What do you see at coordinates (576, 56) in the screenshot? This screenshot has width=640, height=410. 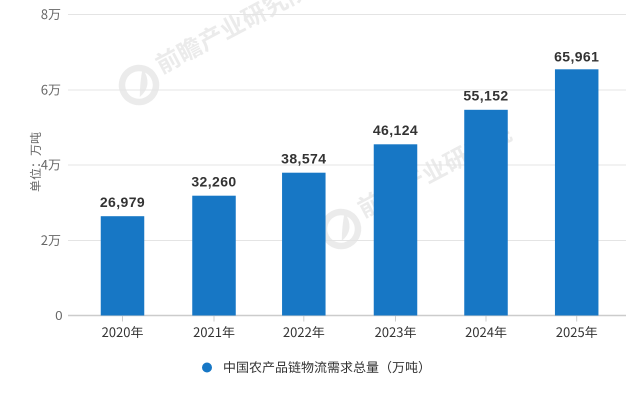 I see `svg-text: 65,961` at bounding box center [576, 56].